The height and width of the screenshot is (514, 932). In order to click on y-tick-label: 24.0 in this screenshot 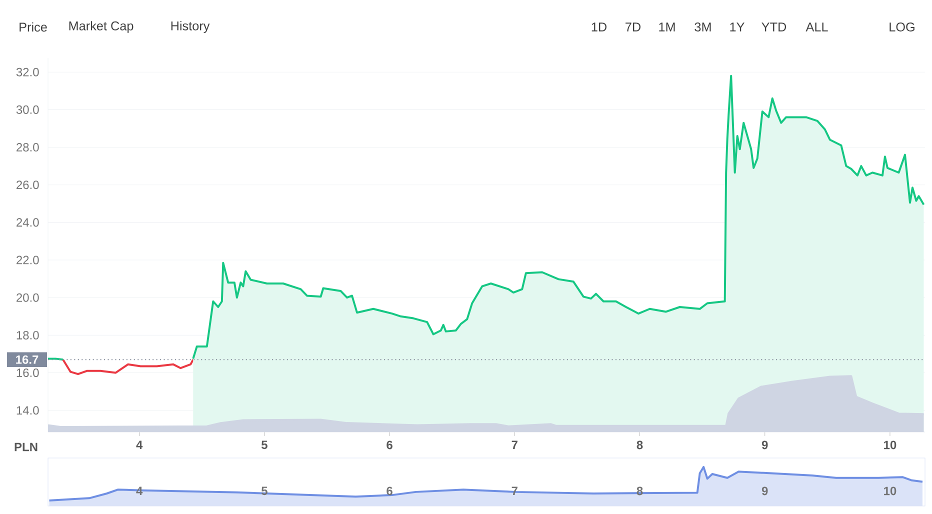, I will do `click(27, 222)`.